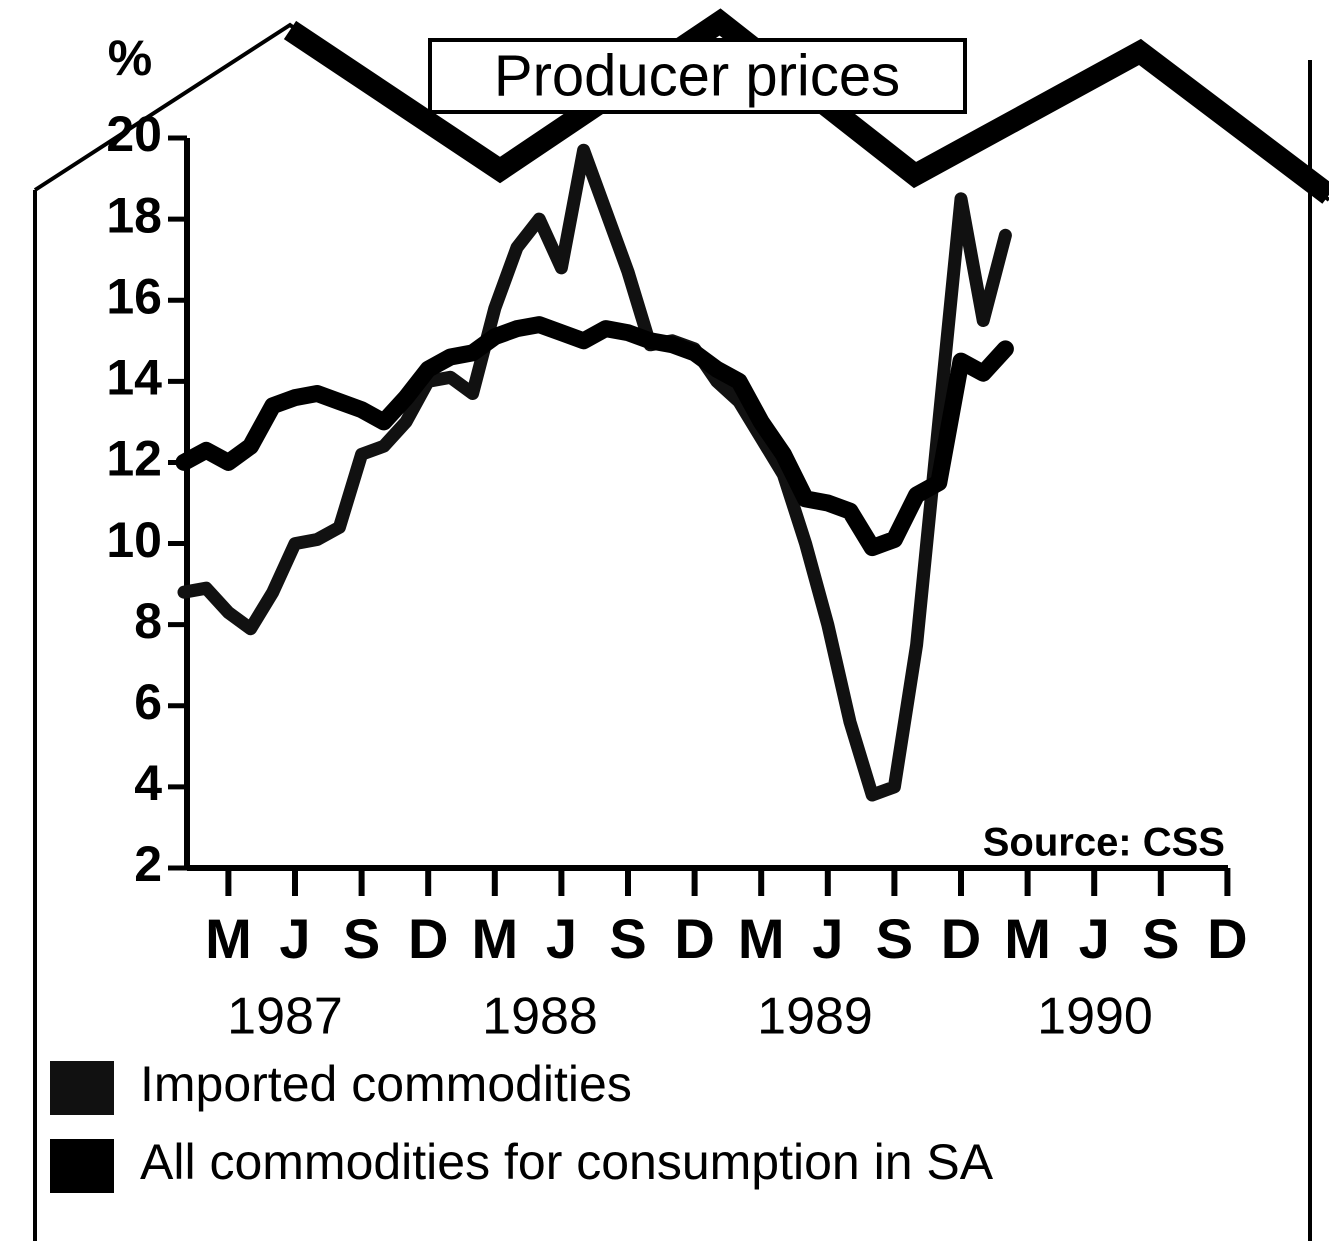 The height and width of the screenshot is (1241, 1329). I want to click on y-tick-label: 18, so click(134, 215).